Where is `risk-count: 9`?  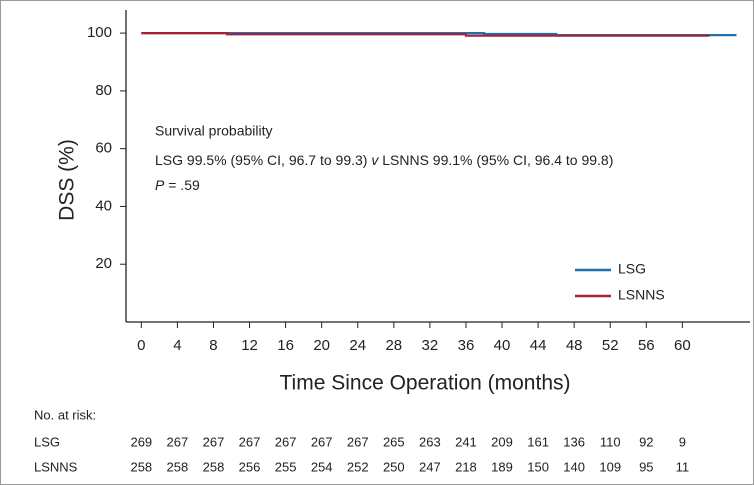 risk-count: 9 is located at coordinates (682, 441).